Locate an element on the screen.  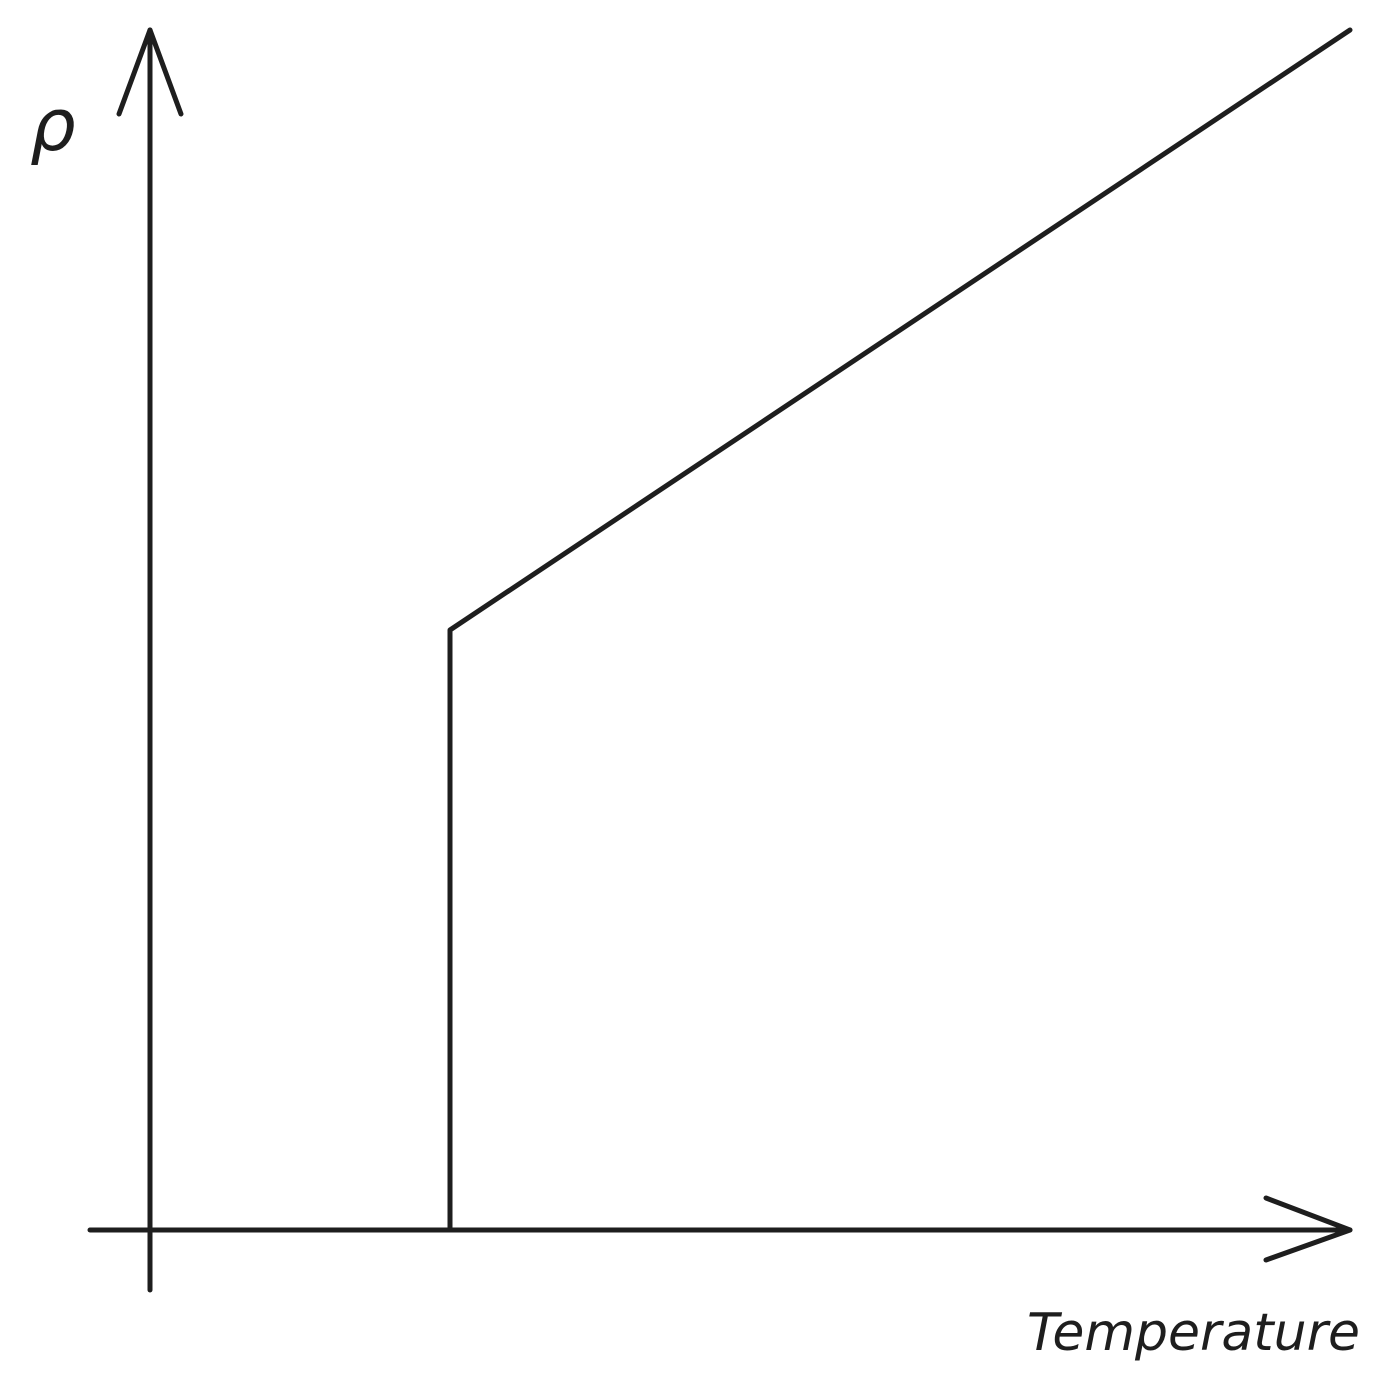
x-axis-label: Temperature is located at coordinates (1193, 1333).